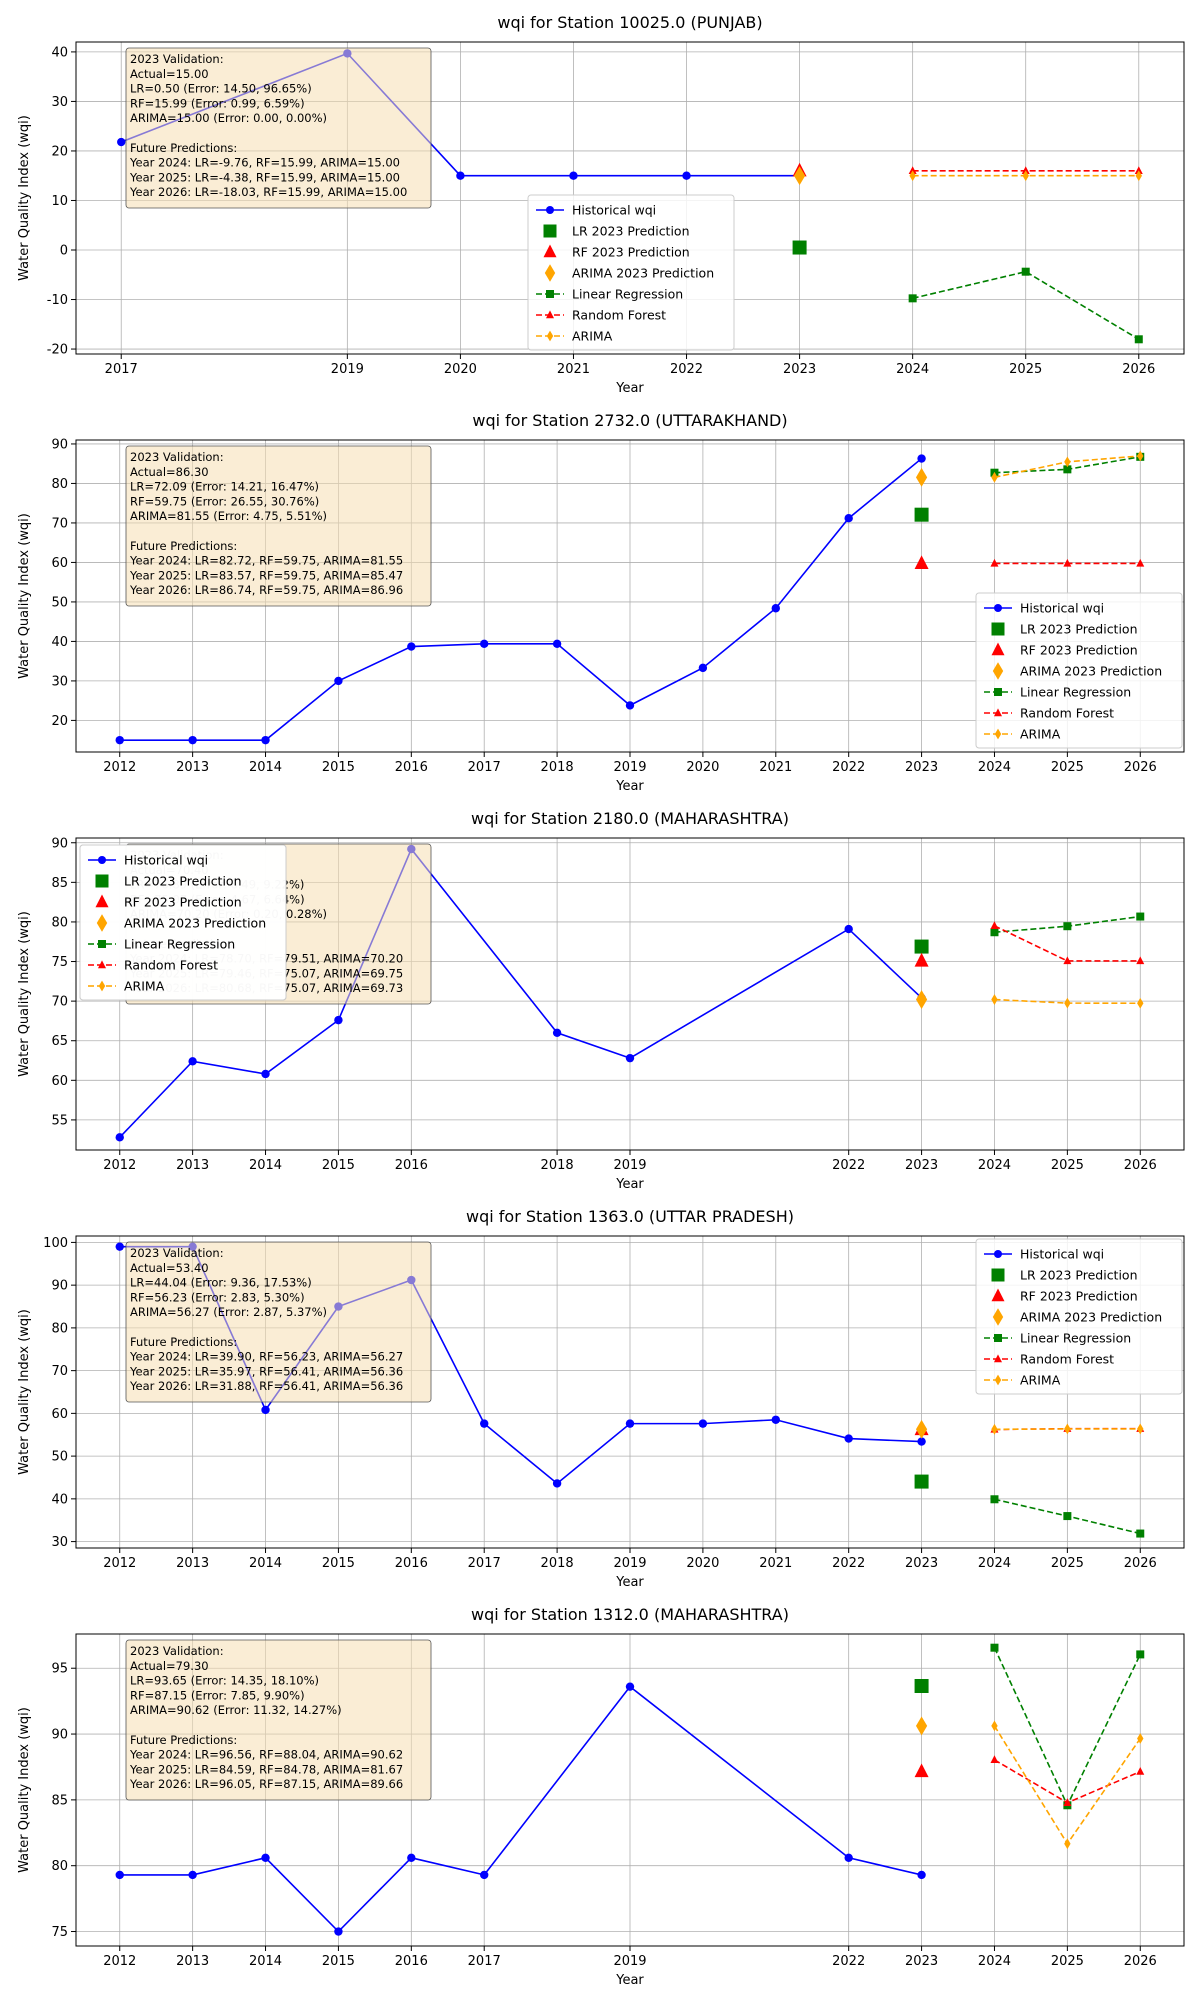 Image resolution: width=1200 pixels, height=2000 pixels. I want to click on textbox-line: ARIMA=81.55 (Error: 4.75, 5.51%), so click(228, 516).